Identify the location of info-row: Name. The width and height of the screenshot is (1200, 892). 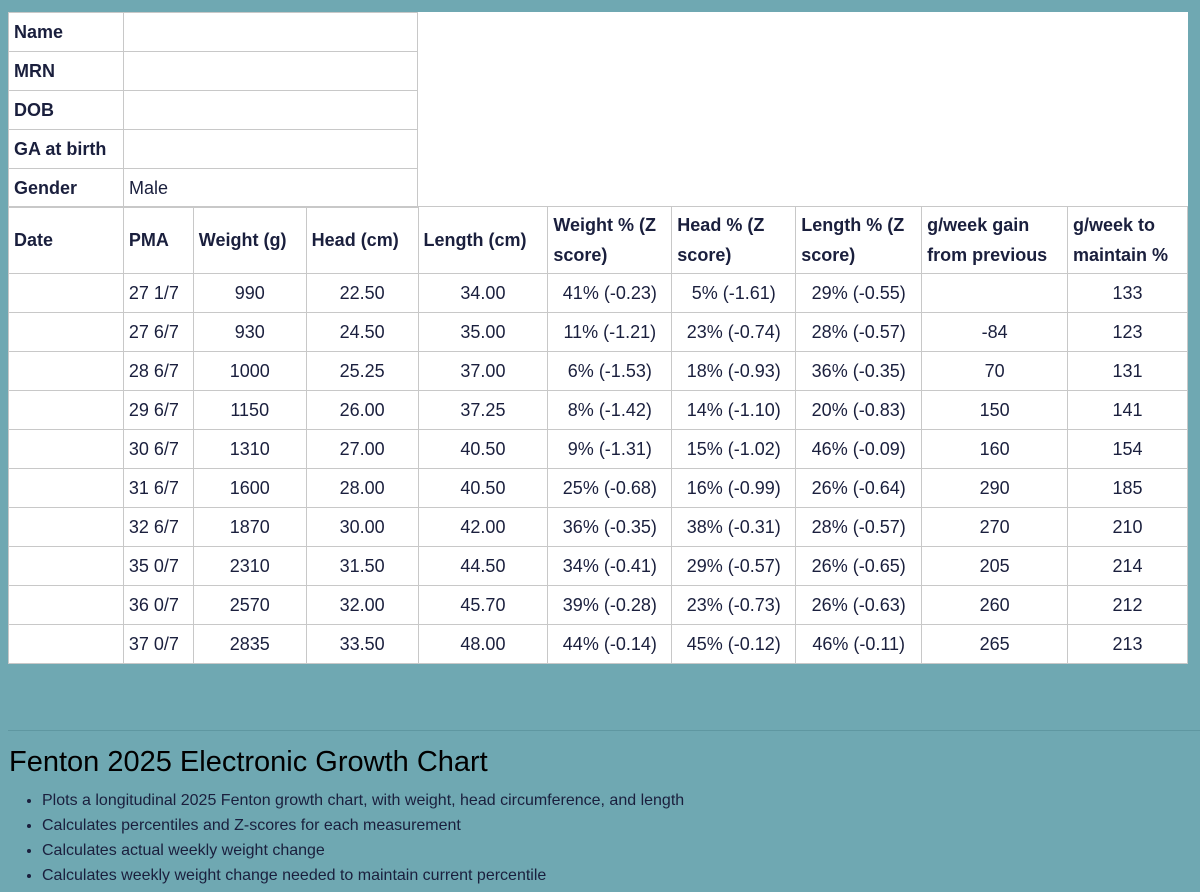
(213, 32).